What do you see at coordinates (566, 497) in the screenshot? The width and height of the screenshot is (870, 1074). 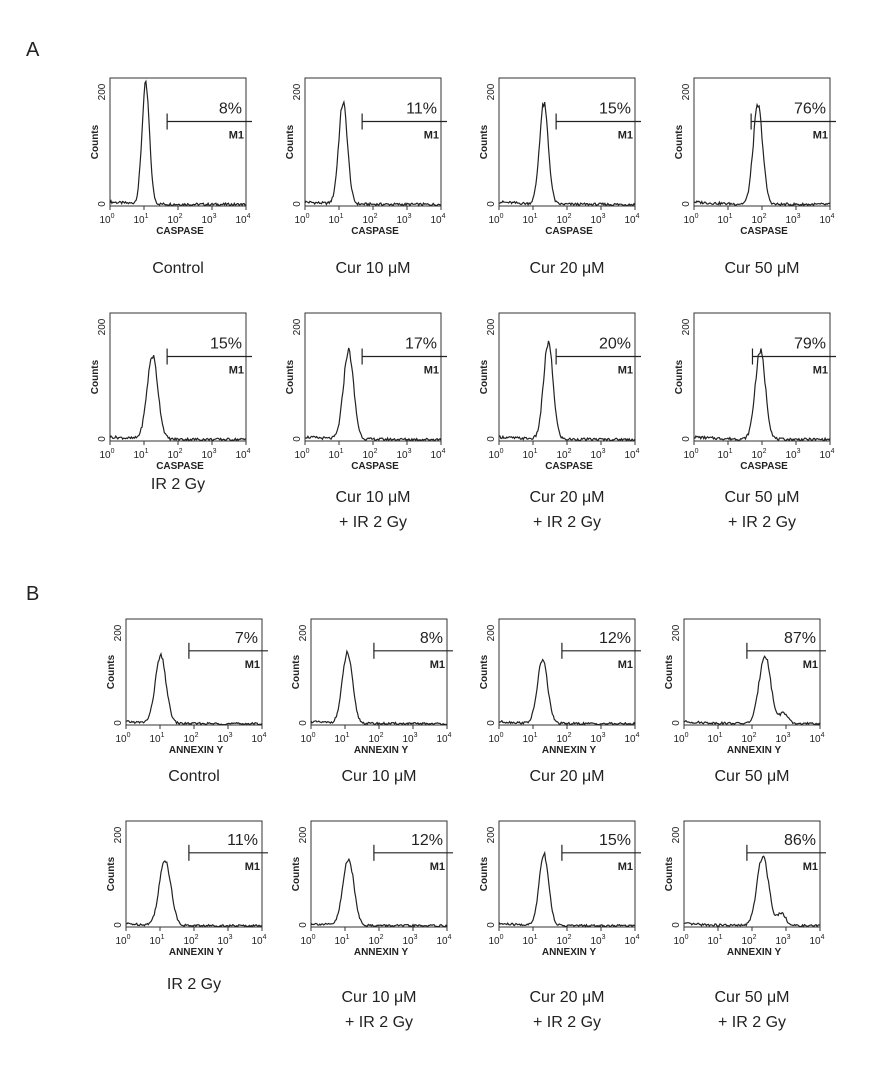 I see `condition-caption: Cur 20 μM` at bounding box center [566, 497].